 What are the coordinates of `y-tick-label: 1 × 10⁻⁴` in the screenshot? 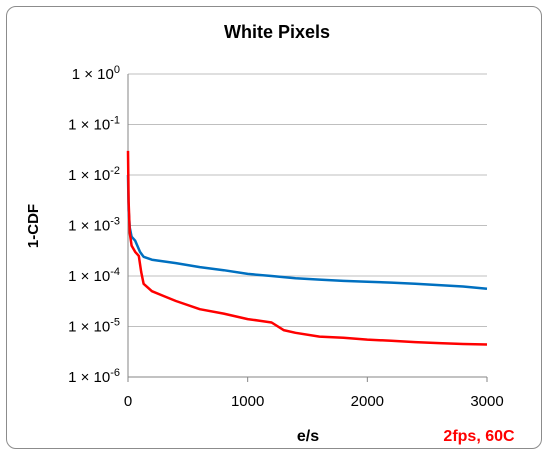 It's located at (94, 275).